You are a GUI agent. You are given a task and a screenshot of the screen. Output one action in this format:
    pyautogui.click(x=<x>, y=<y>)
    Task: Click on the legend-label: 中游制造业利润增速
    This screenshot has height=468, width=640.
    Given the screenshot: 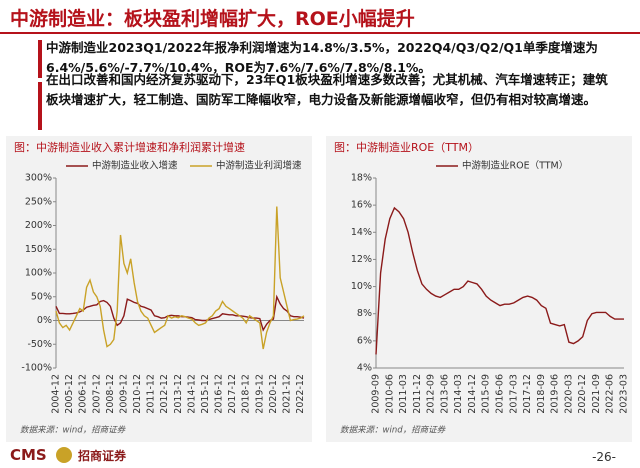 What is the action you would take?
    pyautogui.click(x=259, y=166)
    